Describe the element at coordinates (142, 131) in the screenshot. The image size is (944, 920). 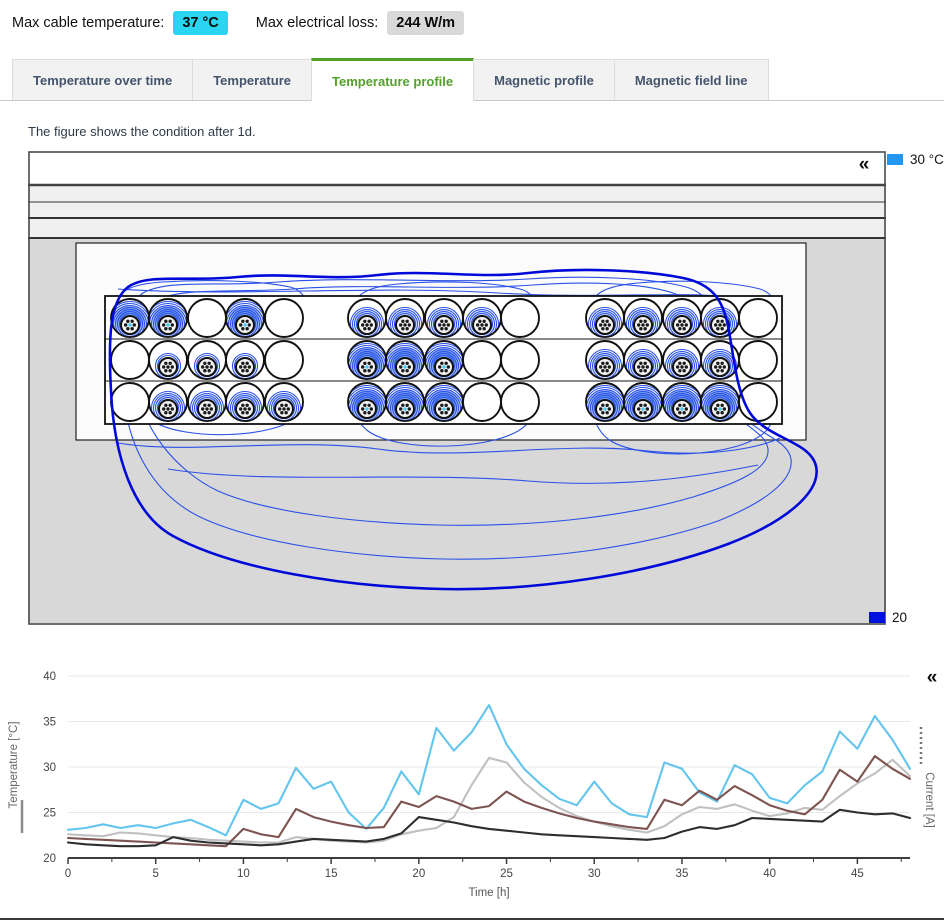
I see `figure-caption: The figure shows the condition after 1d.` at that location.